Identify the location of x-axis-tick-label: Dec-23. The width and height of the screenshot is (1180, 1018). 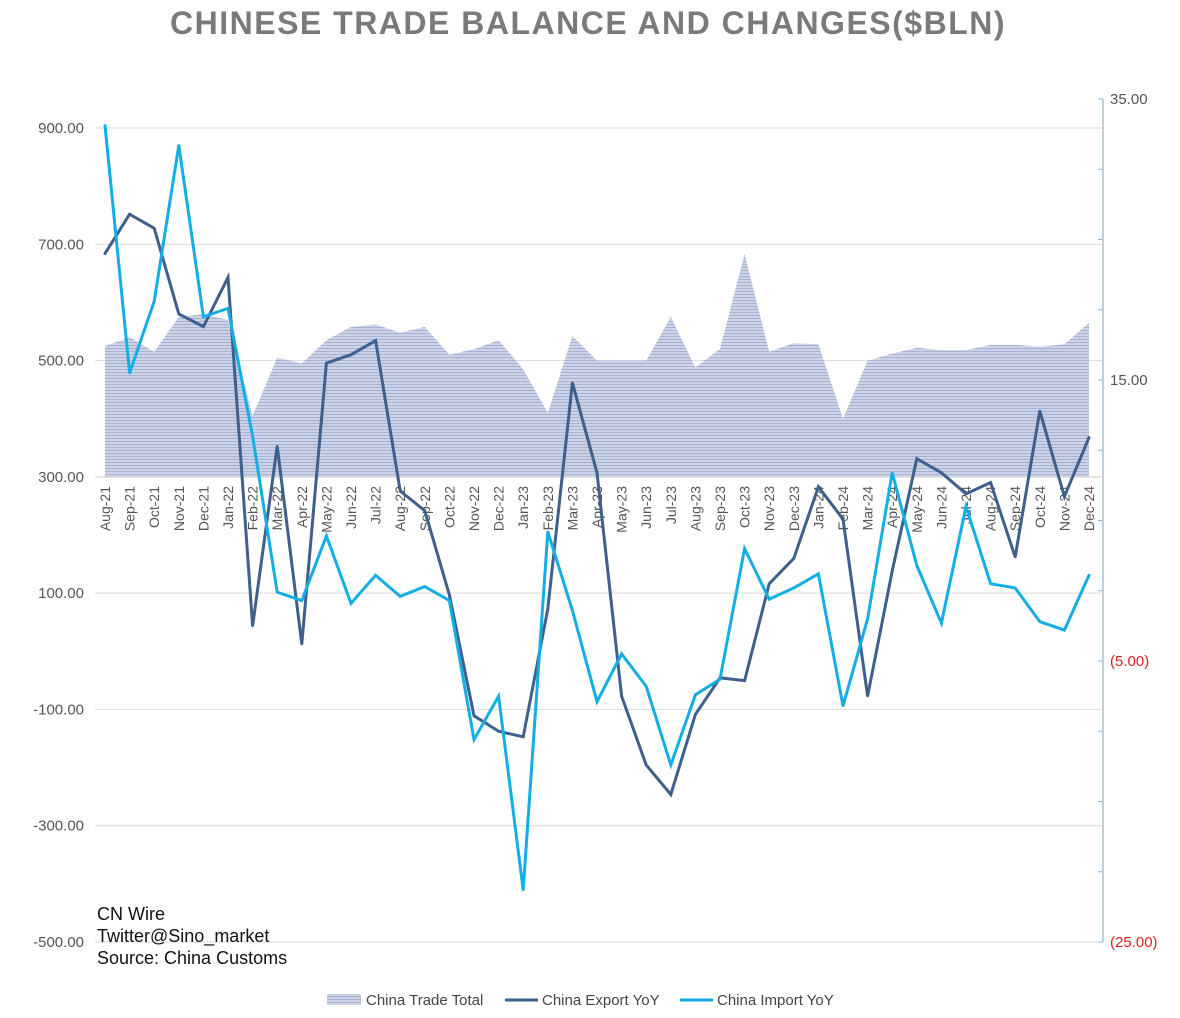
(794, 508).